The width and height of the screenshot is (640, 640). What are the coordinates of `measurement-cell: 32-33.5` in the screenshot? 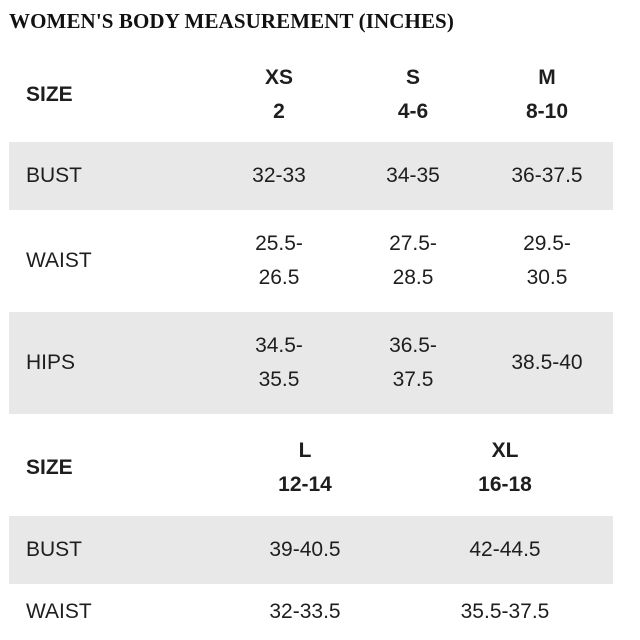 It's located at (305, 612).